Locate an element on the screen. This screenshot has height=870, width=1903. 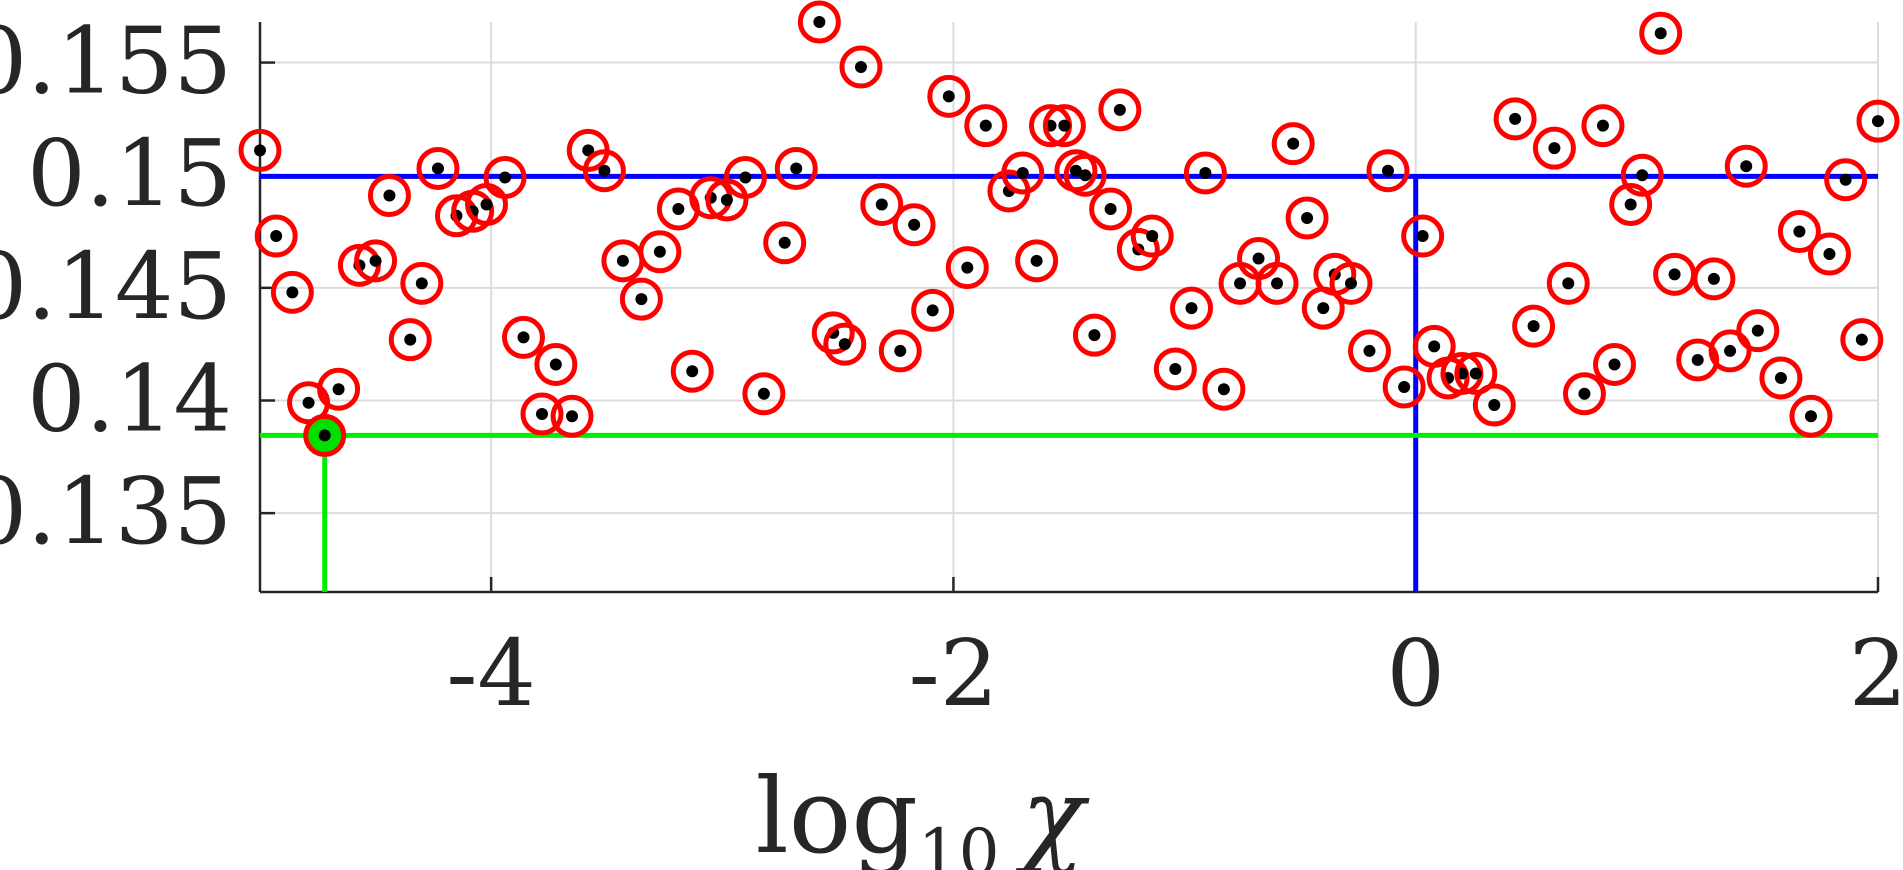
y-tick-label: 0.135 is located at coordinates (116, 511).